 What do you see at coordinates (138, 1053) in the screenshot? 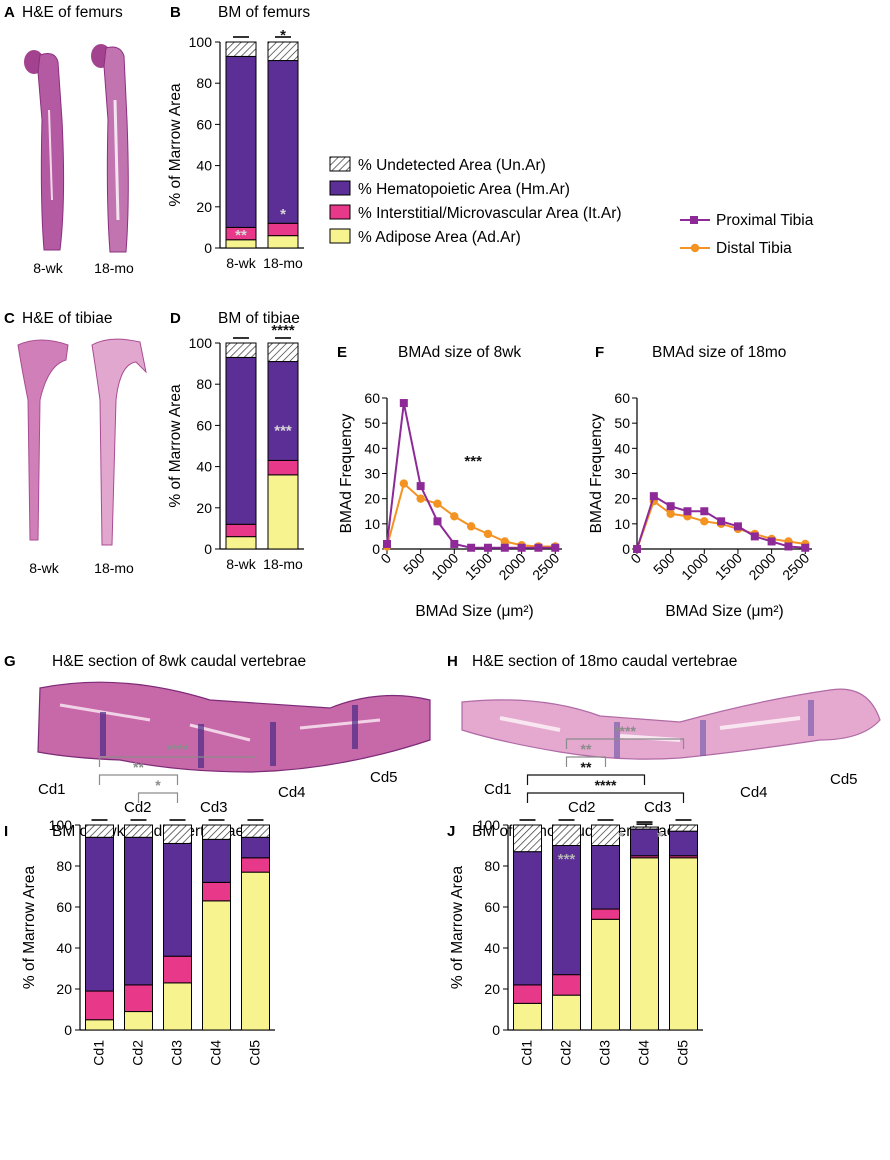
I see `i-category-label: Cd2` at bounding box center [138, 1053].